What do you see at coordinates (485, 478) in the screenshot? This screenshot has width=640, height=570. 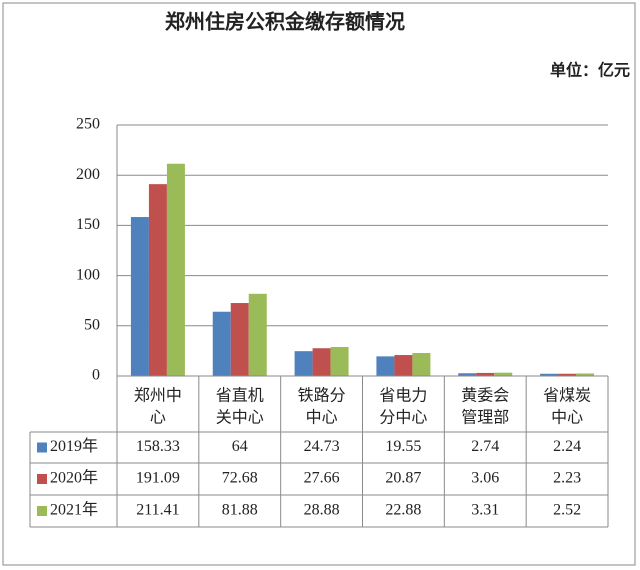 I see `table-value: 3.06` at bounding box center [485, 478].